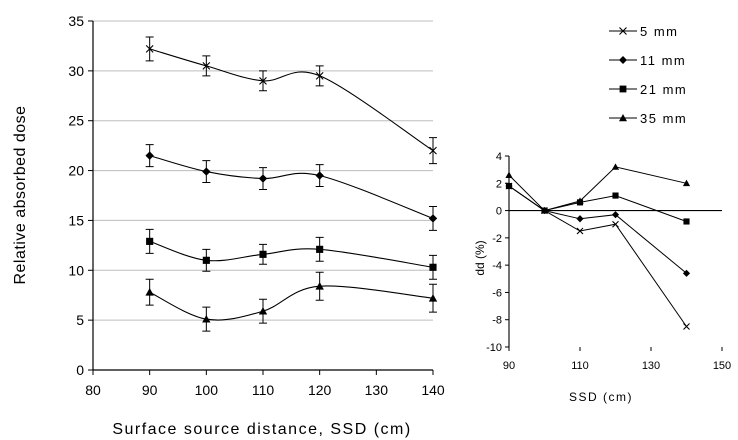  I want to click on main-y-tick-label: 35, so click(76, 21).